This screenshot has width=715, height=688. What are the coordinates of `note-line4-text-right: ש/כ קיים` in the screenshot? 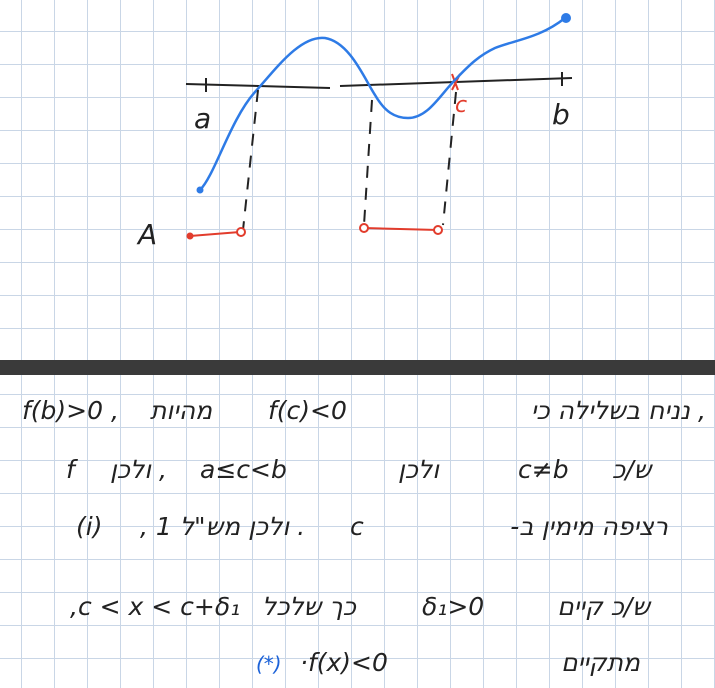 It's located at (603, 606).